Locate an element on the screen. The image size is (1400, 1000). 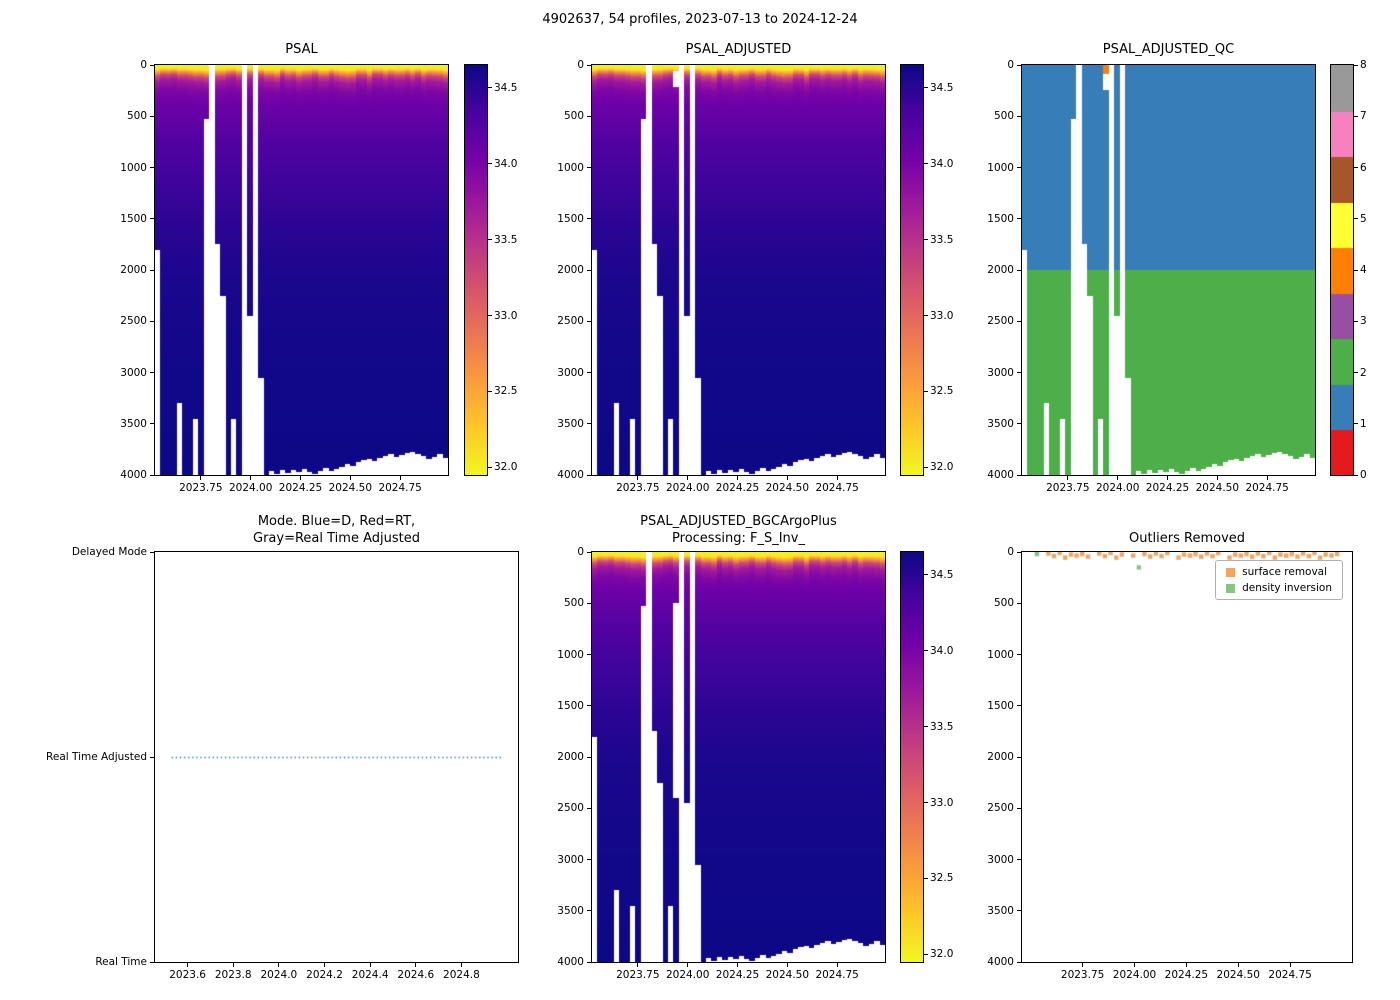
x-tick-label: 2024.0 is located at coordinates (279, 975).